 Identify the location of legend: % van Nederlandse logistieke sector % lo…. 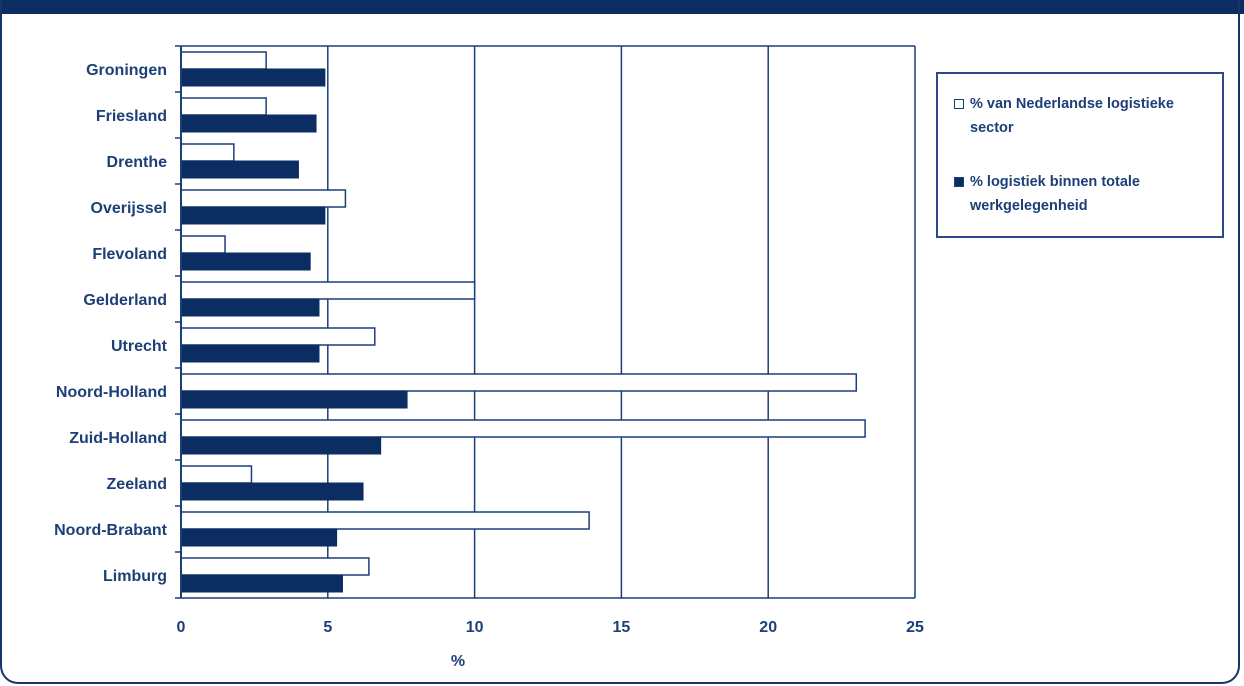
(1080, 155).